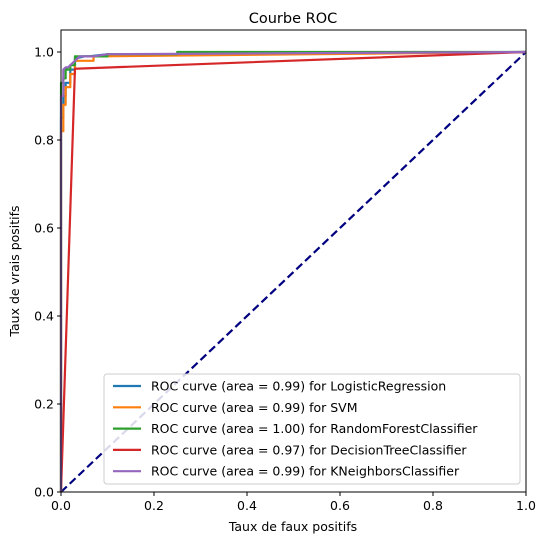 Image resolution: width=547 pixels, height=545 pixels. Describe the element at coordinates (292, 526) in the screenshot. I see `x-axis-label: Taux de faux positifs` at that location.